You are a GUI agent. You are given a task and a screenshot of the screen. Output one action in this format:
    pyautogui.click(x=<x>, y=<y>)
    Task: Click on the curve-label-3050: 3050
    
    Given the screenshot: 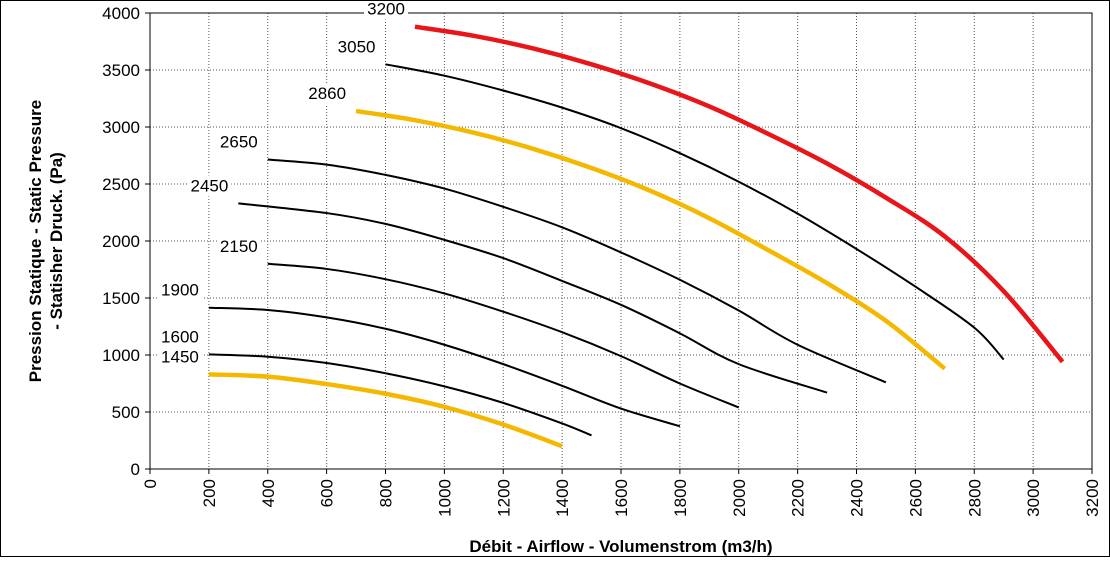 What is the action you would take?
    pyautogui.click(x=357, y=46)
    